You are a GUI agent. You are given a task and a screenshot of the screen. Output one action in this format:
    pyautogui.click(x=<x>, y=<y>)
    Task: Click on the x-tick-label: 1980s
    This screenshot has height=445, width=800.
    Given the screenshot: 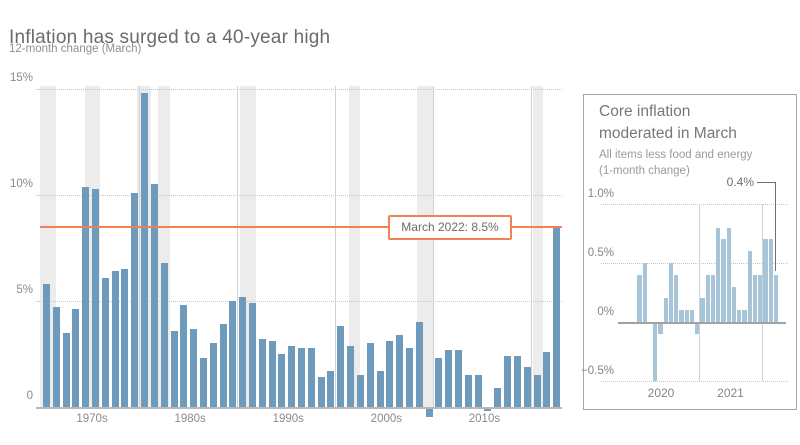 What is the action you would take?
    pyautogui.click(x=190, y=419)
    